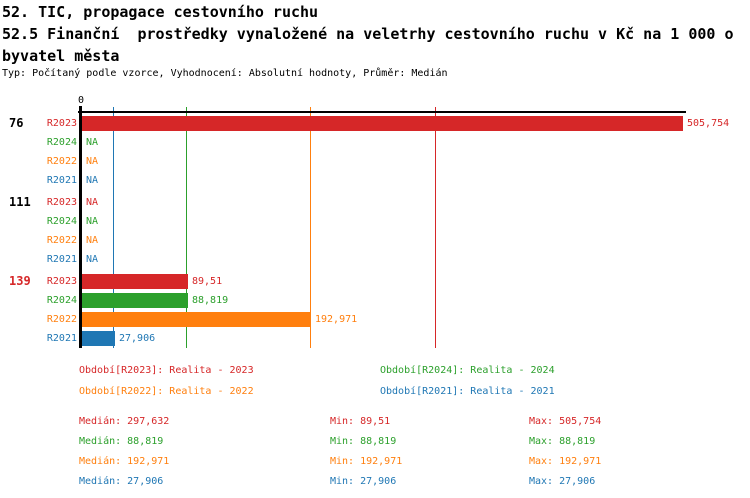  I want to click on value-label: 192,971, so click(336, 319).